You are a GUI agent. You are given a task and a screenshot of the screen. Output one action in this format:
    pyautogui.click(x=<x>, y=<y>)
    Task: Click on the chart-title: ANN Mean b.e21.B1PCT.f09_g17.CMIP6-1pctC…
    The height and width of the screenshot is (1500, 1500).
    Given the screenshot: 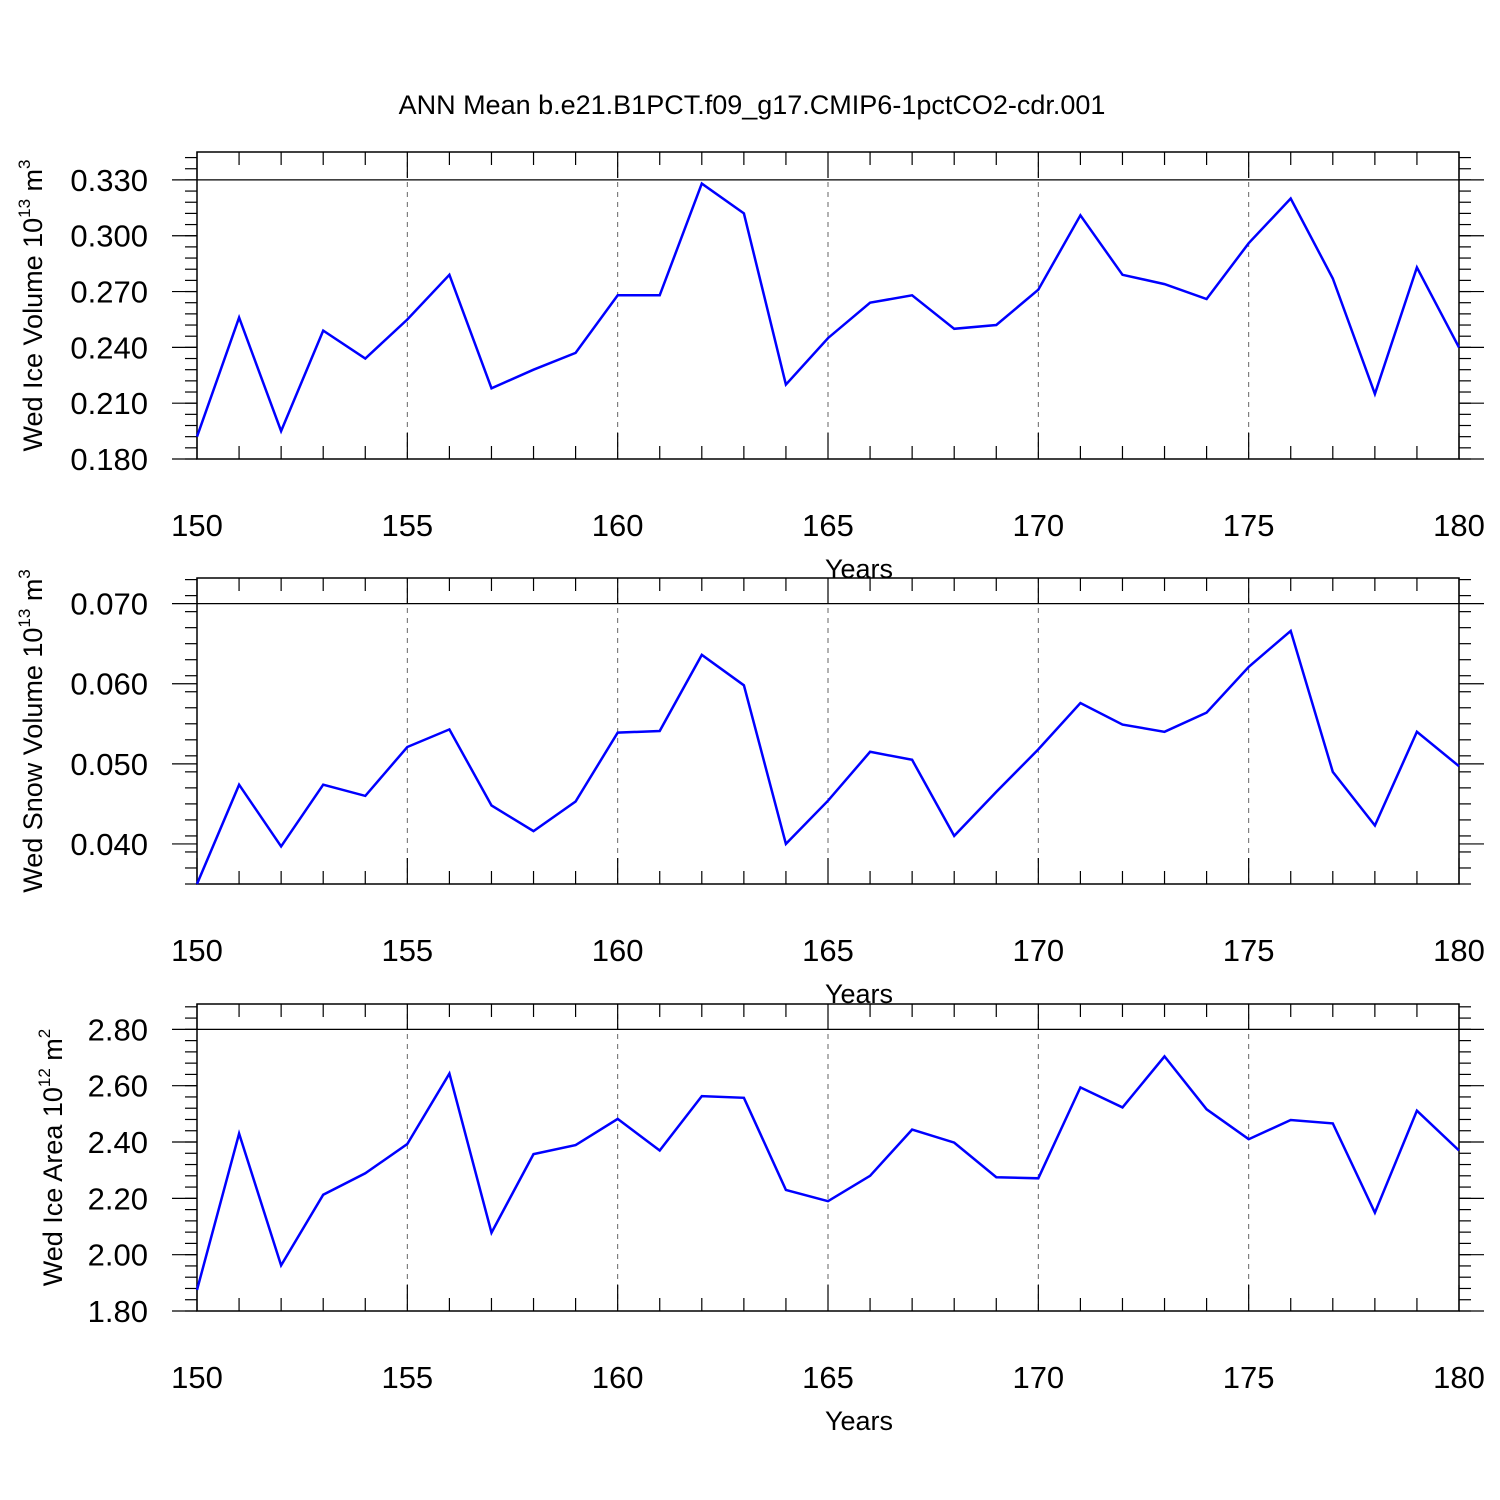 What is the action you would take?
    pyautogui.click(x=752, y=105)
    